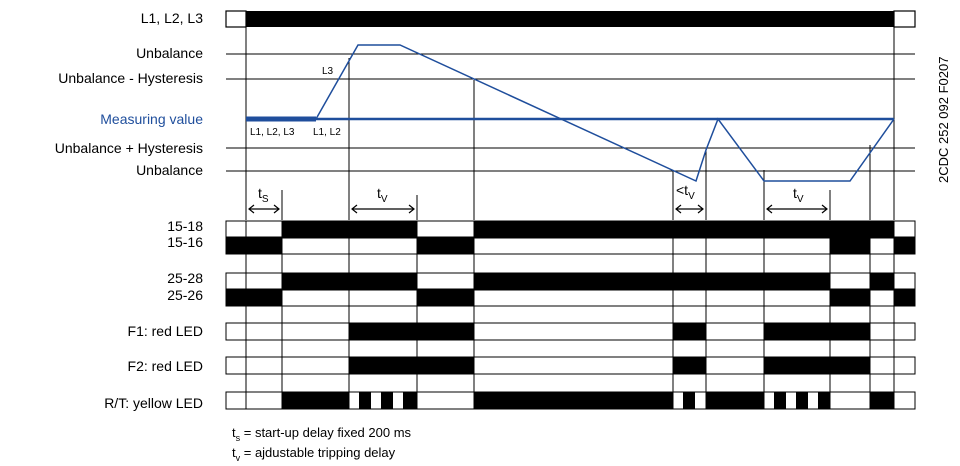  What do you see at coordinates (165, 331) in the screenshot?
I see `label-f1-red-led: F1: red LED` at bounding box center [165, 331].